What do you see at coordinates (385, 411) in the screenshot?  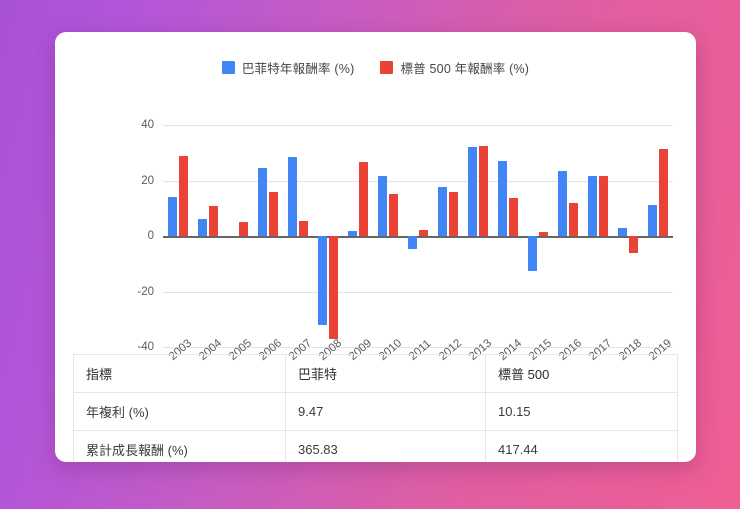 I see `table-cell-buffett: 9.47` at bounding box center [385, 411].